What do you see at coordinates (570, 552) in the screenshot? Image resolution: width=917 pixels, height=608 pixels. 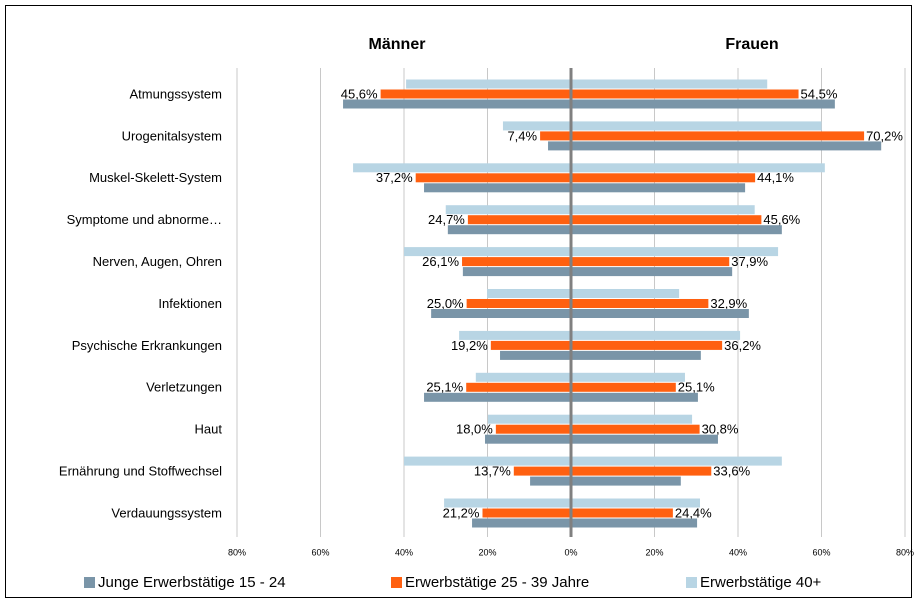 I see `x-tick-label: 0%` at bounding box center [570, 552].